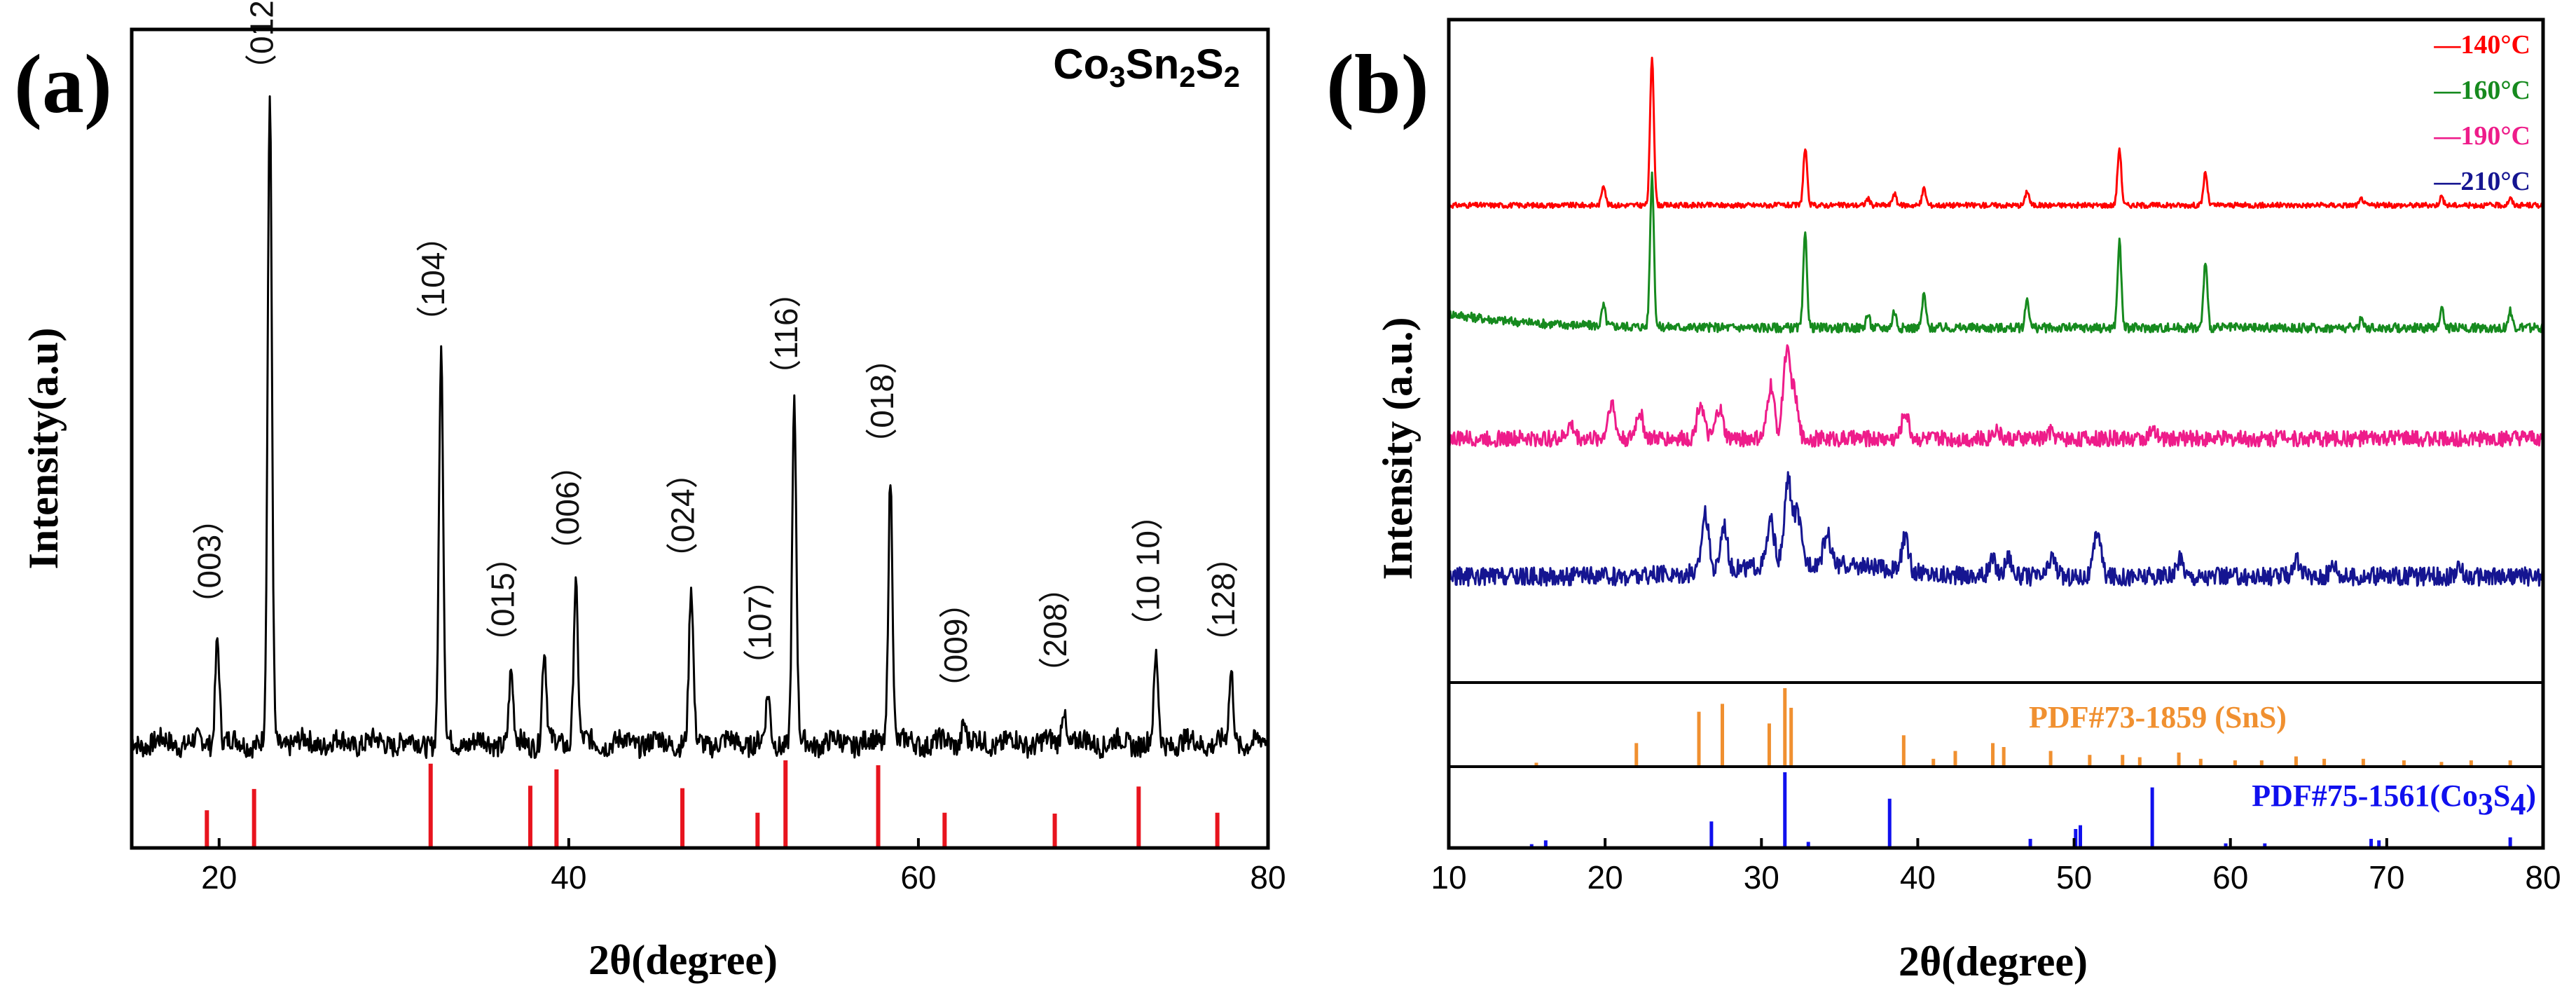 The width and height of the screenshot is (2576, 1000). Describe the element at coordinates (261, 43) in the screenshot. I see `hkl-label: （012）` at that location.